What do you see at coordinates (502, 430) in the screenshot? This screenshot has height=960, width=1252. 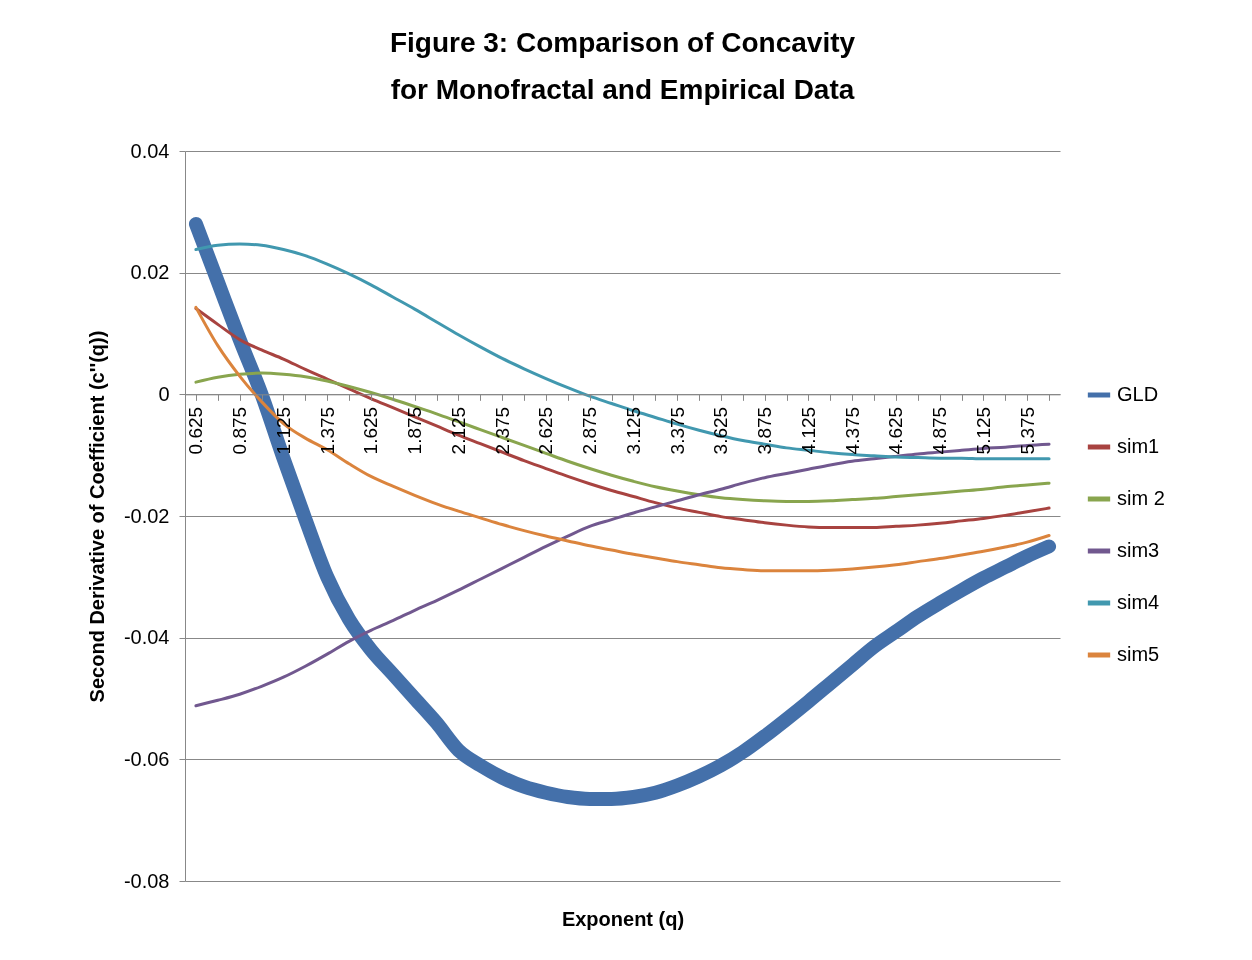 I see `x-tick-label: 2.375` at bounding box center [502, 430].